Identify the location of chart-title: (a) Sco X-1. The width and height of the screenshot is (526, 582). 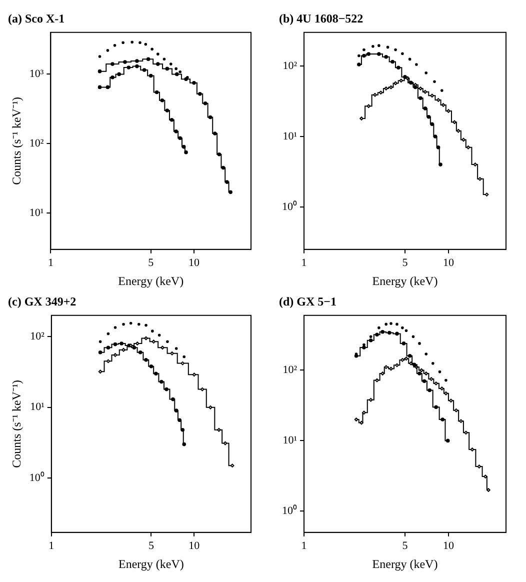
(36, 18).